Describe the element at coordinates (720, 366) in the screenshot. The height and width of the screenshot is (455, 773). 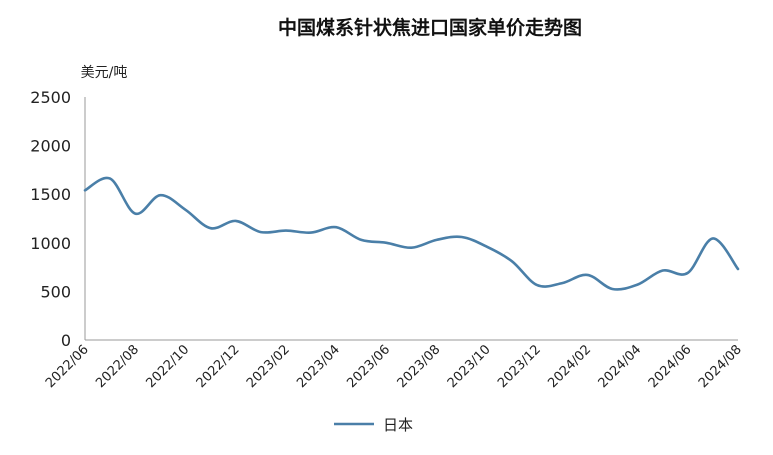
I see `x-tick-label: 2024/08` at that location.